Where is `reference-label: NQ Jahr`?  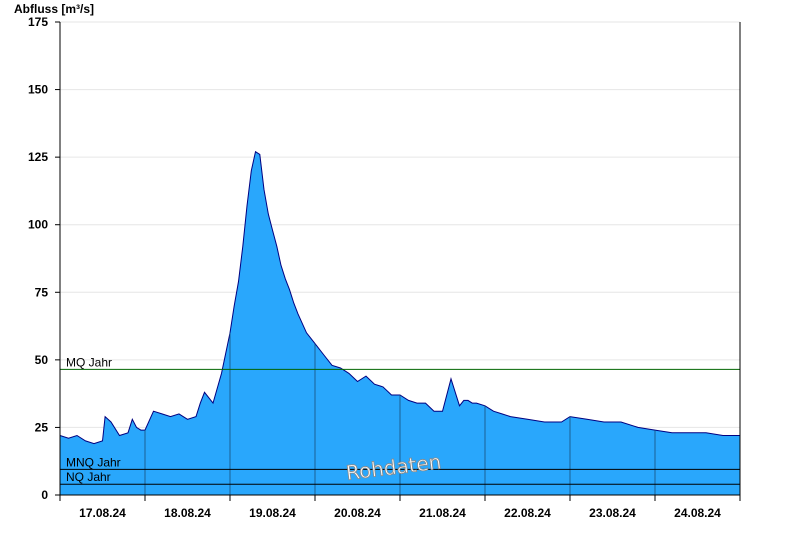 reference-label: NQ Jahr is located at coordinates (88, 477).